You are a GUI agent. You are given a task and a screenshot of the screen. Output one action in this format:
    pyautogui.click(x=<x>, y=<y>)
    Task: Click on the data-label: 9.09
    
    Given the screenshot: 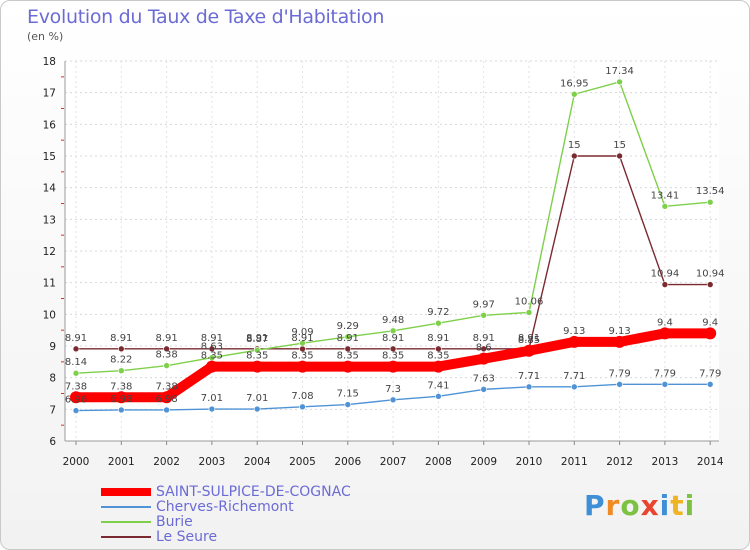 What is the action you would take?
    pyautogui.click(x=302, y=332)
    